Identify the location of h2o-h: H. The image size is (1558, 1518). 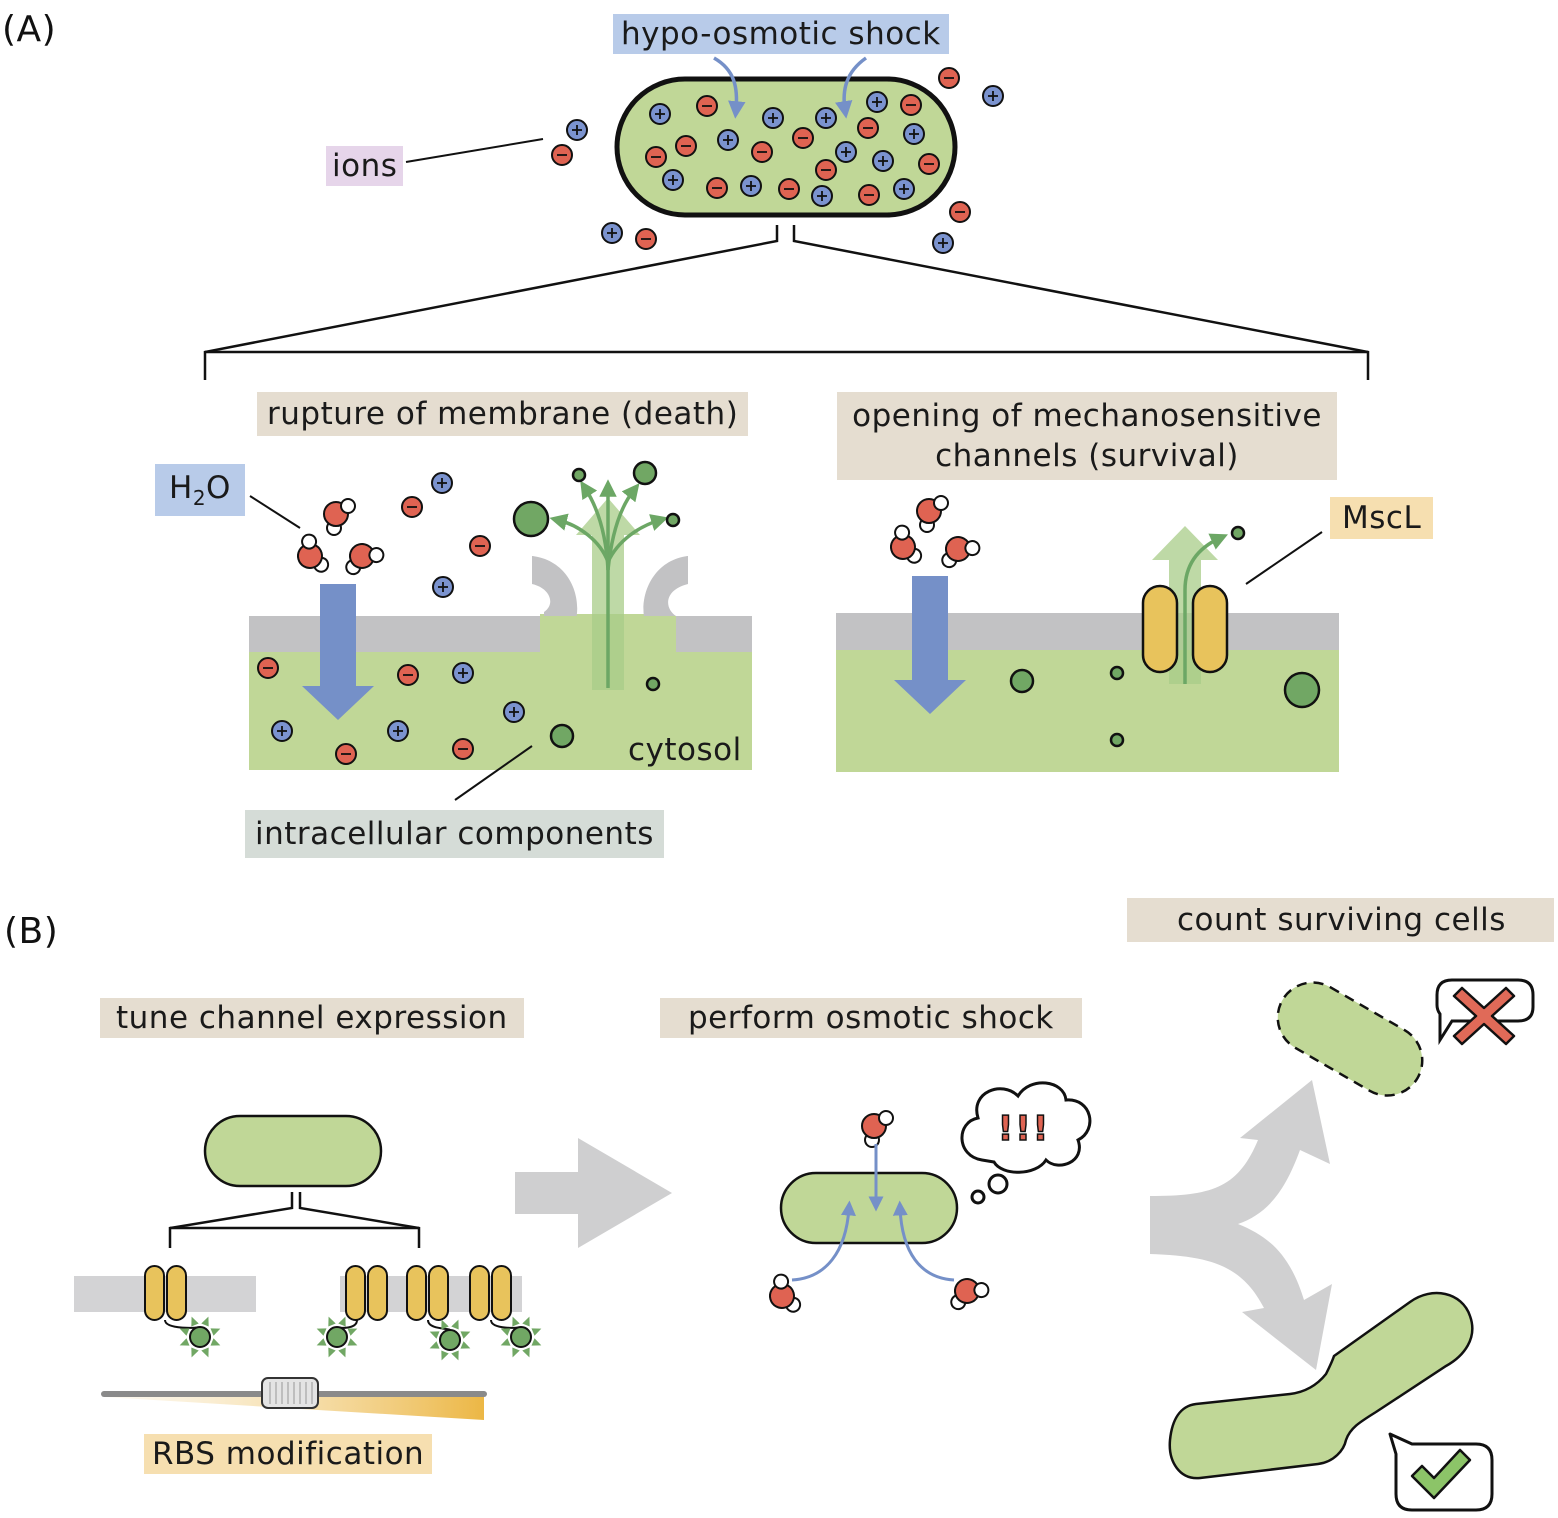
(181, 488).